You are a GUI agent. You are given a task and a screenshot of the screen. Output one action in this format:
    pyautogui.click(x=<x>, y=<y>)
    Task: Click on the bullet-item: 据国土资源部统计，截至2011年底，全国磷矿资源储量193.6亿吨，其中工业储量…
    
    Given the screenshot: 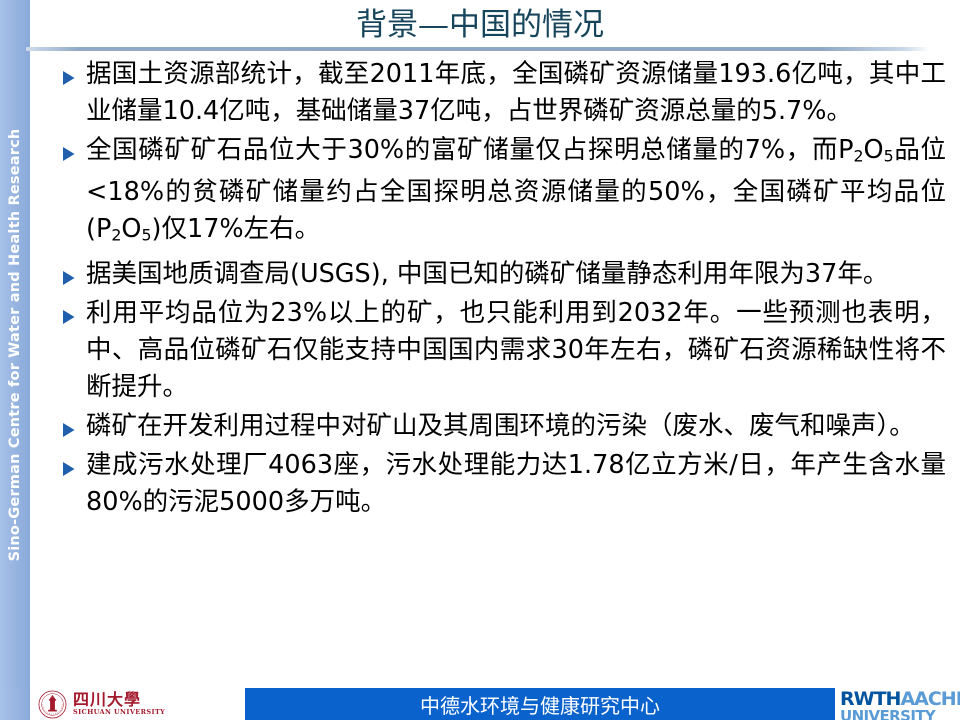 What is the action you would take?
    pyautogui.click(x=504, y=93)
    